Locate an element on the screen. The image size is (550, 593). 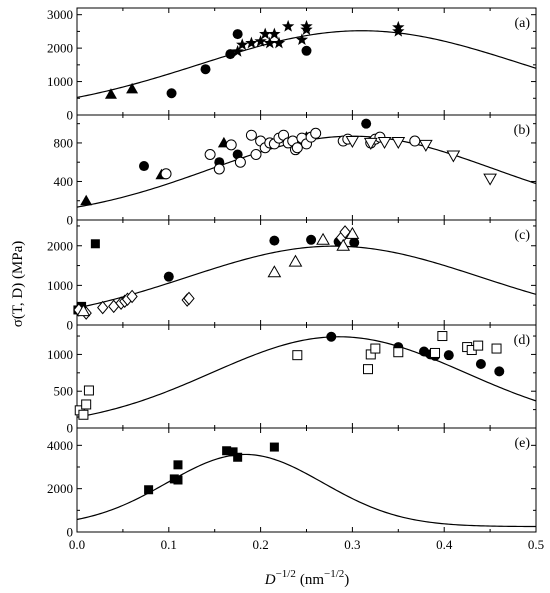
series-e-square-filled is located at coordinates (211, 468).